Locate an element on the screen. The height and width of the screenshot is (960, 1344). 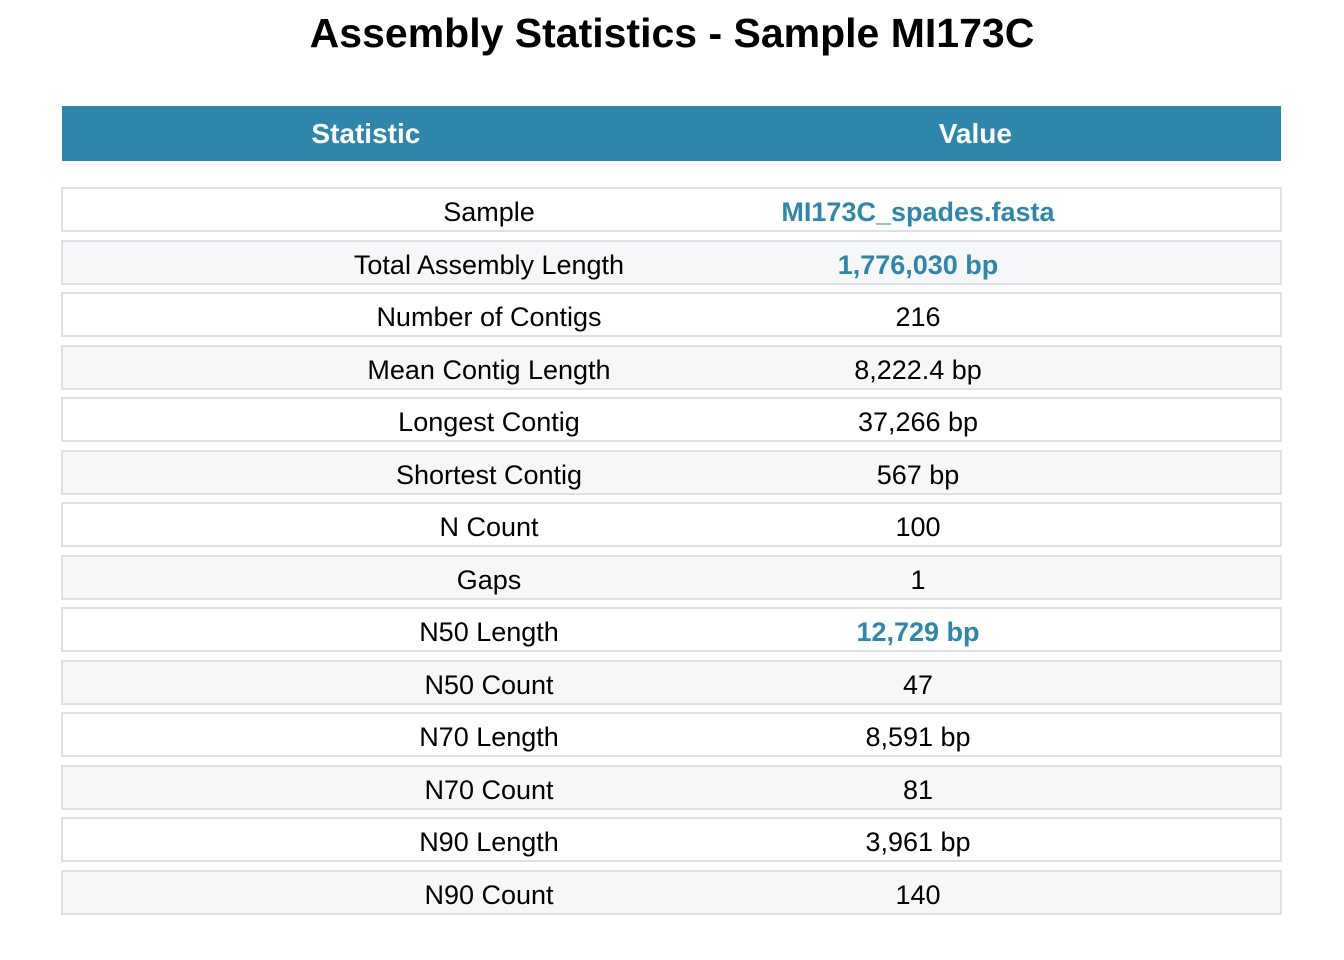
table-row: Gaps 1 is located at coordinates (671, 577).